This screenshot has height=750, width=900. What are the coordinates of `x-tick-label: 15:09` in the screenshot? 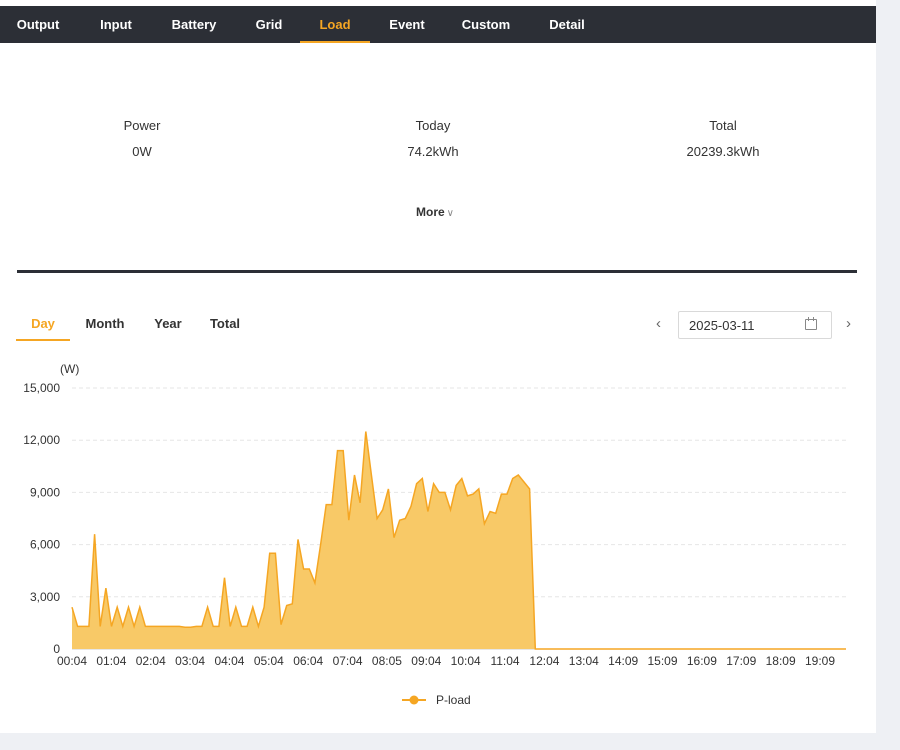 It's located at (663, 661).